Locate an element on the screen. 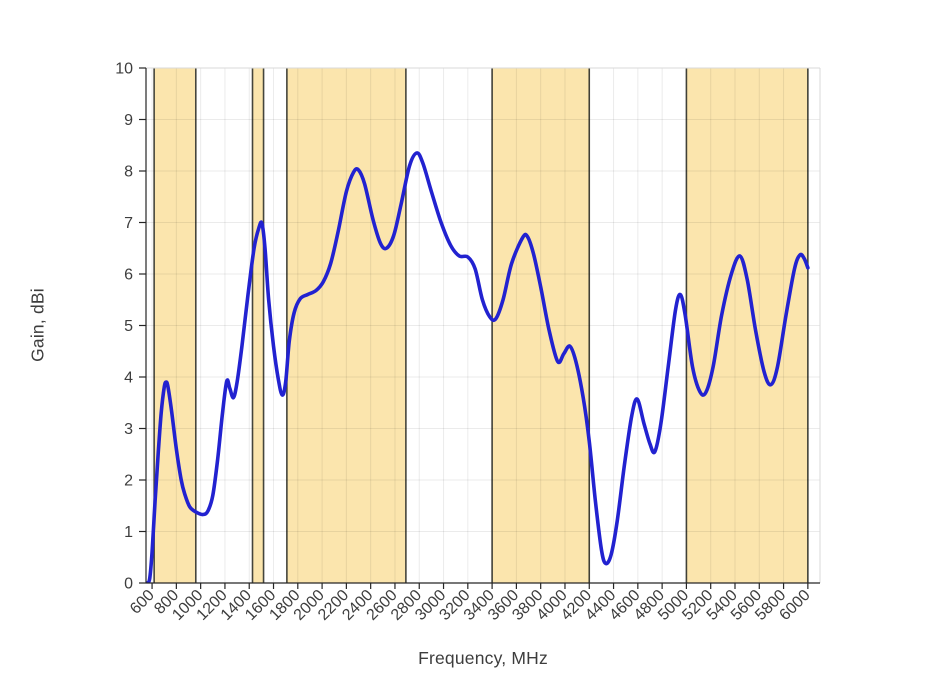 This screenshot has width=933, height=700. y-tick-label: 2 is located at coordinates (128, 481).